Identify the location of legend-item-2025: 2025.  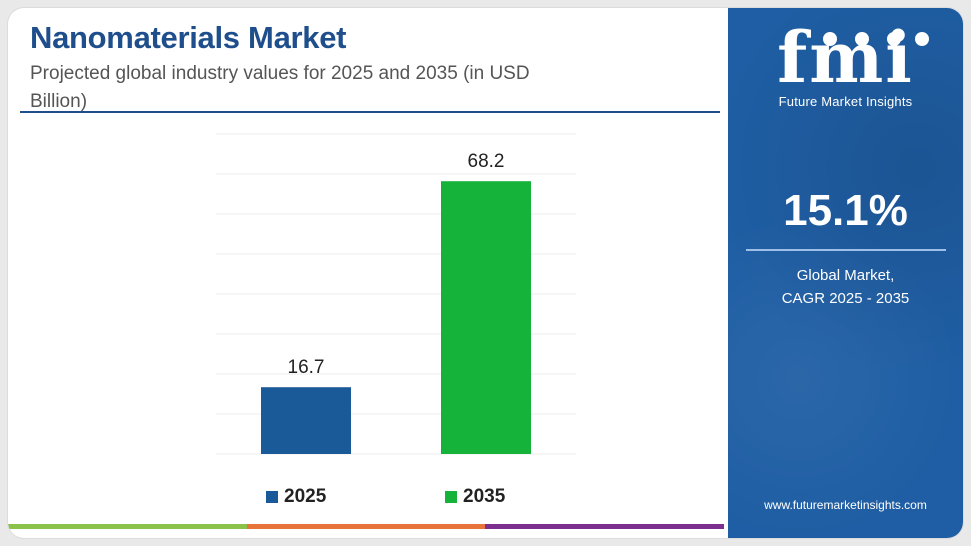
(296, 497).